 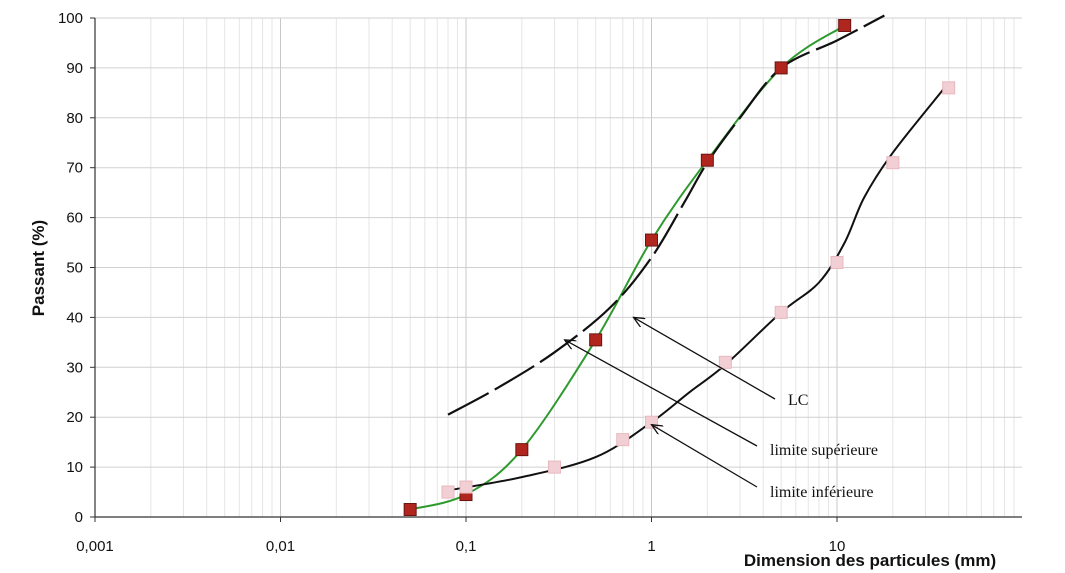 I want to click on y-tick-label: 100, so click(x=70, y=18).